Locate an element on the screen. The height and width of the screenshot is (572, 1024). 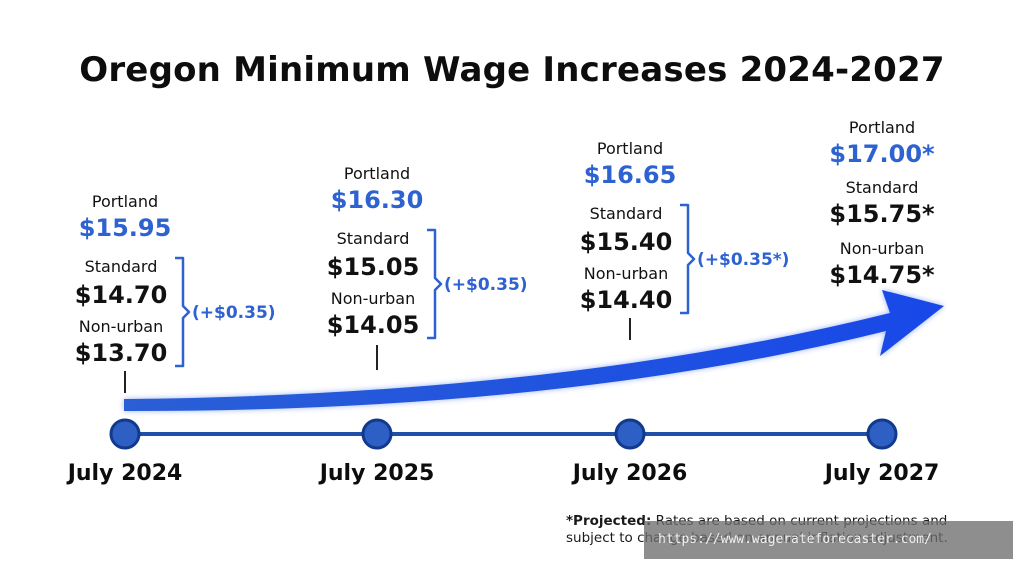
standard-value: $15.05 is located at coordinates (373, 267).